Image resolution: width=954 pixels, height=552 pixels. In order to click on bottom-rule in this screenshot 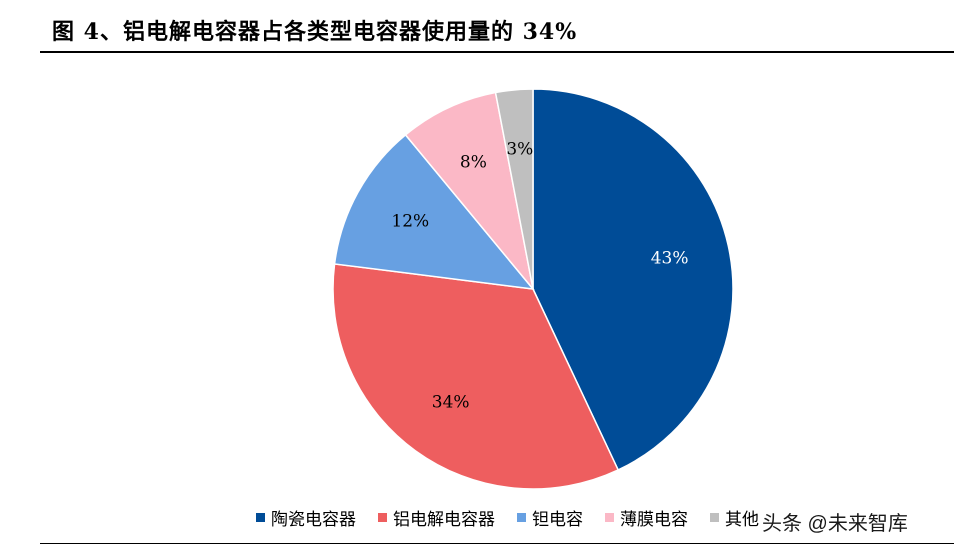, I will do `click(497, 543)`.